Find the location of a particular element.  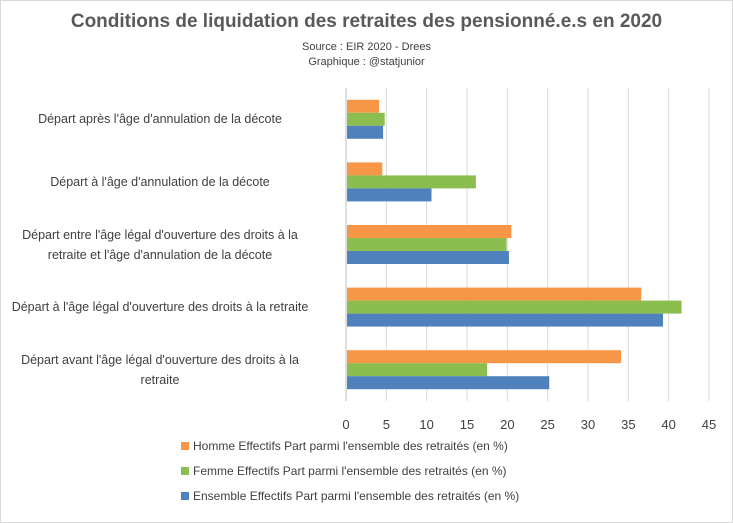

x-tick-label: 40 is located at coordinates (668, 424).